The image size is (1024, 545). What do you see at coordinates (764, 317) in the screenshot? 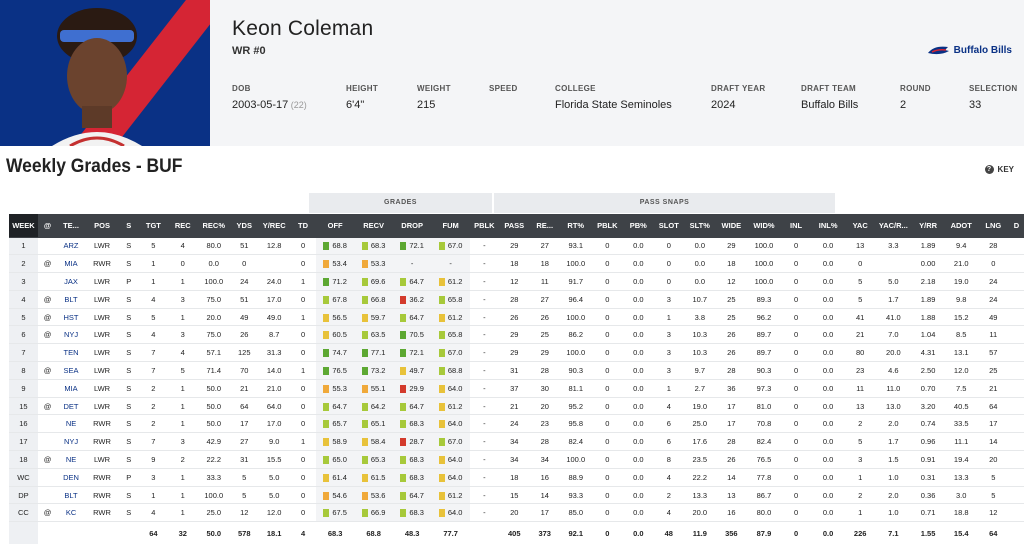
I see `table-cell: 96.2` at bounding box center [764, 317].